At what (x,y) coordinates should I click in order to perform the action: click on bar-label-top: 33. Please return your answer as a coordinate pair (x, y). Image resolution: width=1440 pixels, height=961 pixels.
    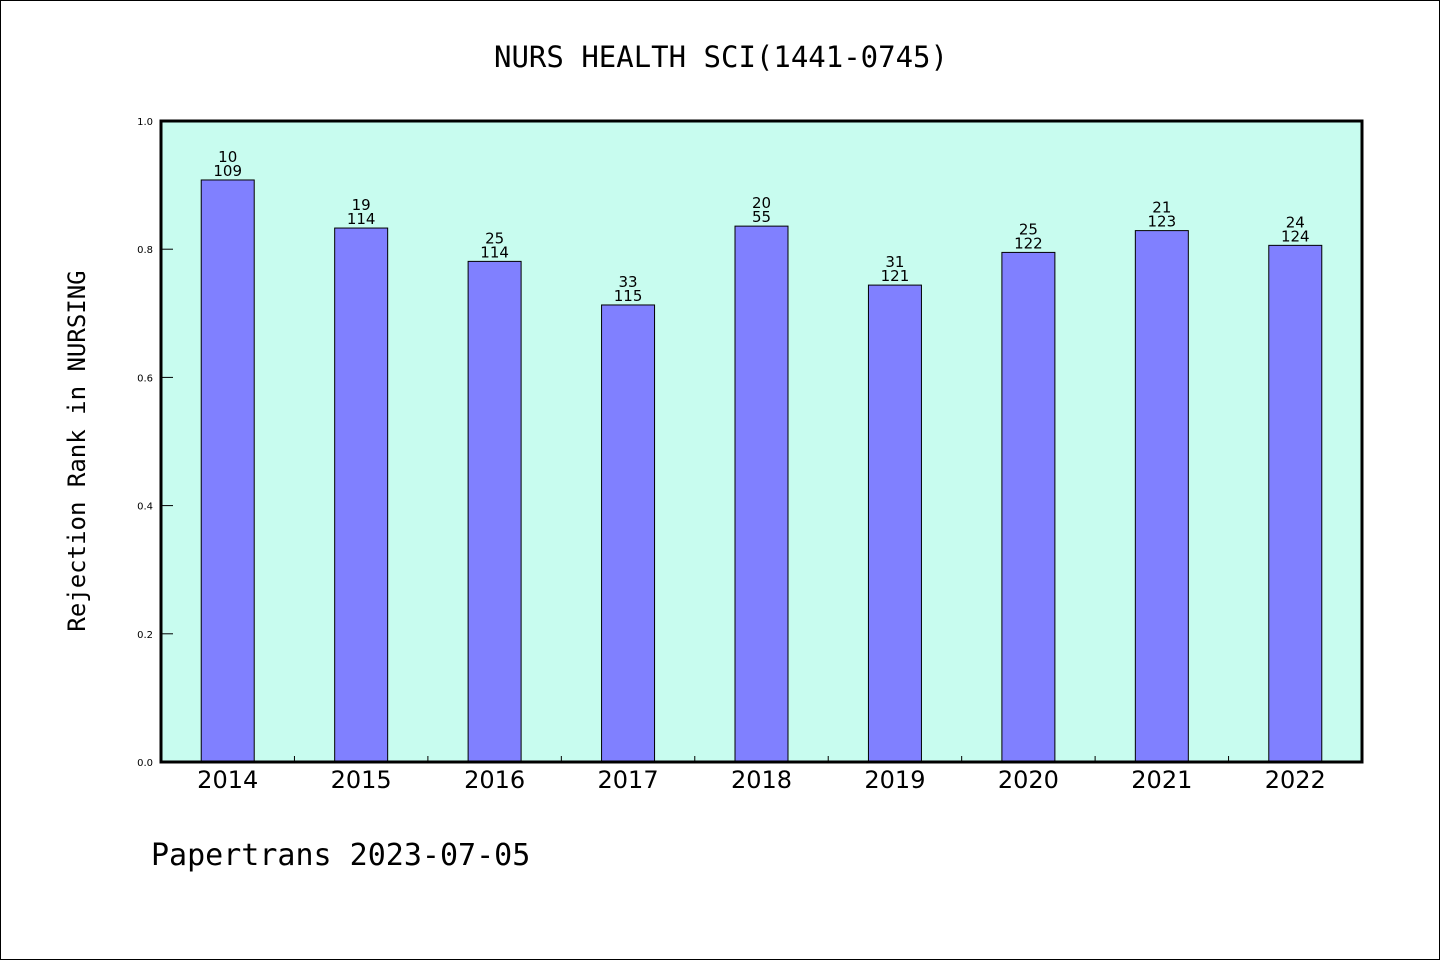
    Looking at the image, I should click on (628, 282).